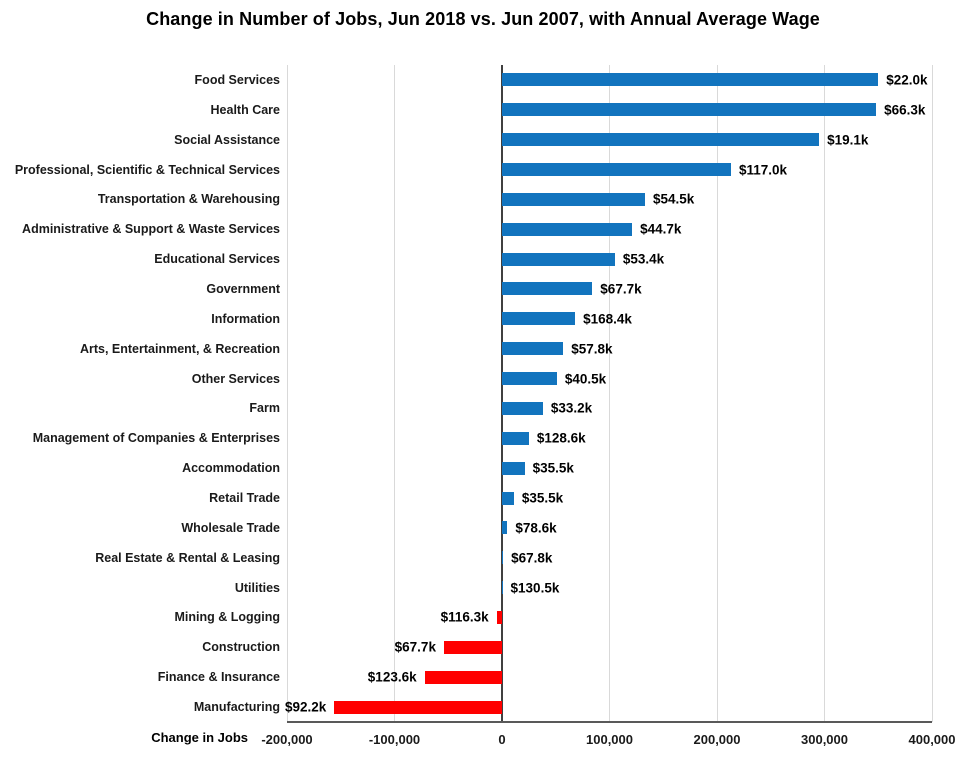 This screenshot has width=966, height=763. I want to click on category-label: Social Assistance, so click(227, 139).